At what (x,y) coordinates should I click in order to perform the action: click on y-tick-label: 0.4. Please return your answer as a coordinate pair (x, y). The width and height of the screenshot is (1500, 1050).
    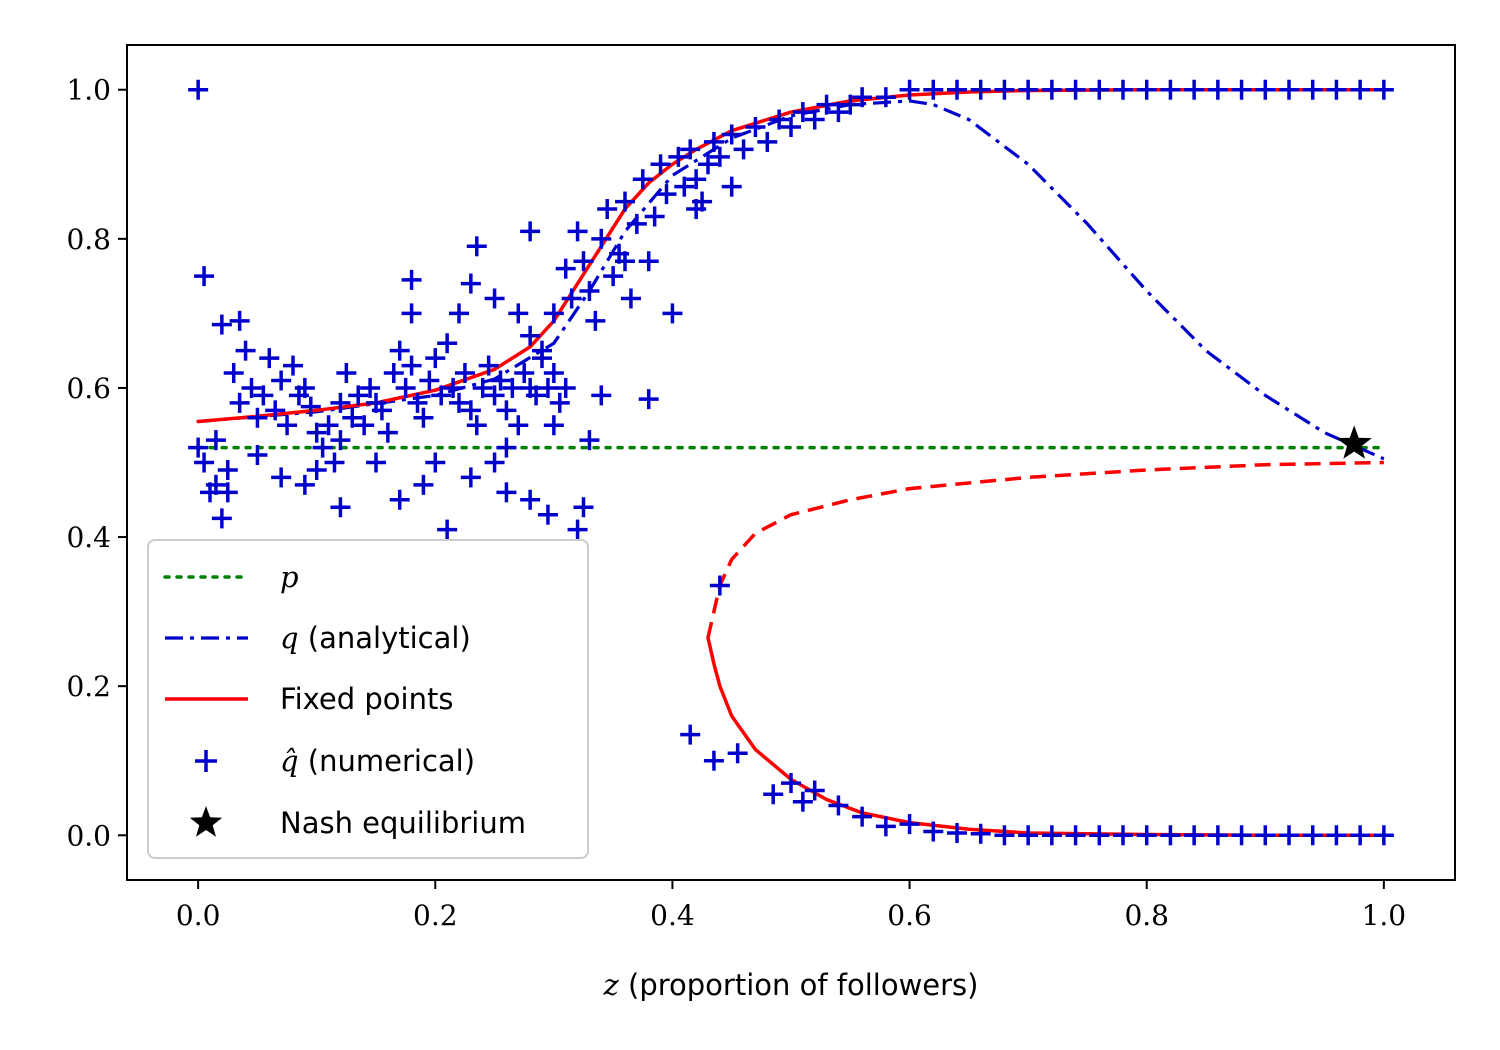
    Looking at the image, I should click on (88, 537).